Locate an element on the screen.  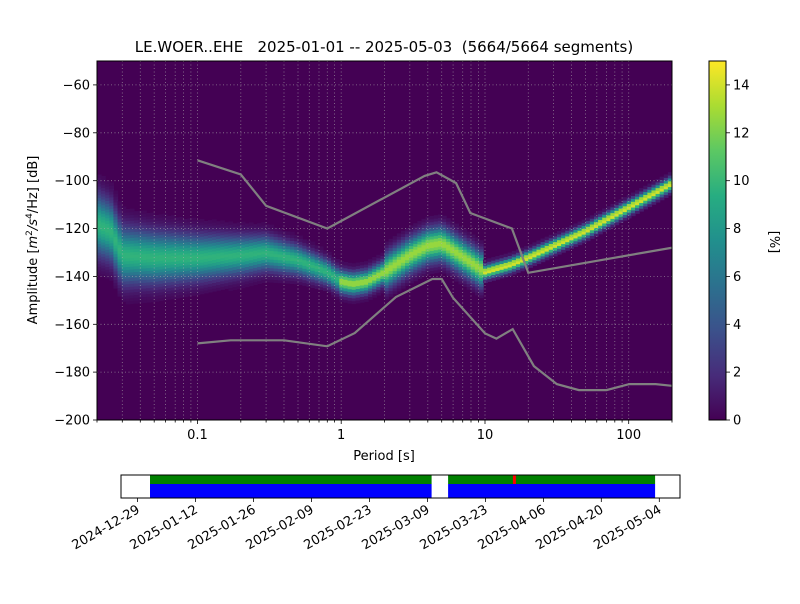
low-noise-model-line is located at coordinates (434, 334).